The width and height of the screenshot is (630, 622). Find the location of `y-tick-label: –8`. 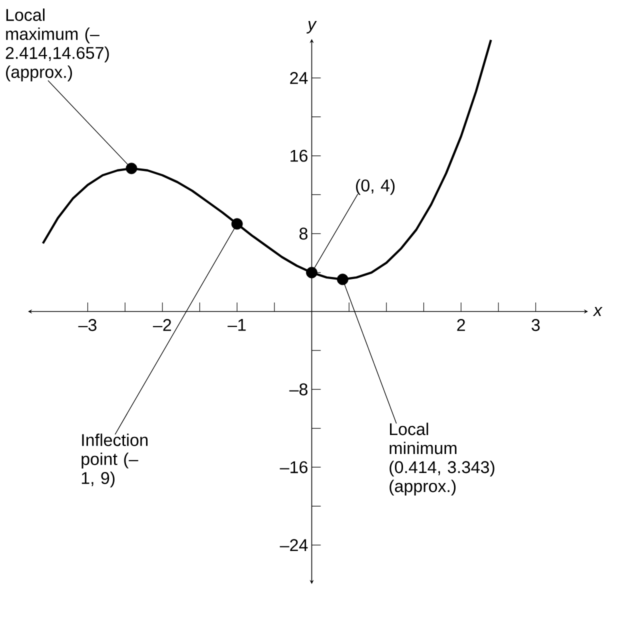

y-tick-label: –8 is located at coordinates (298, 389).